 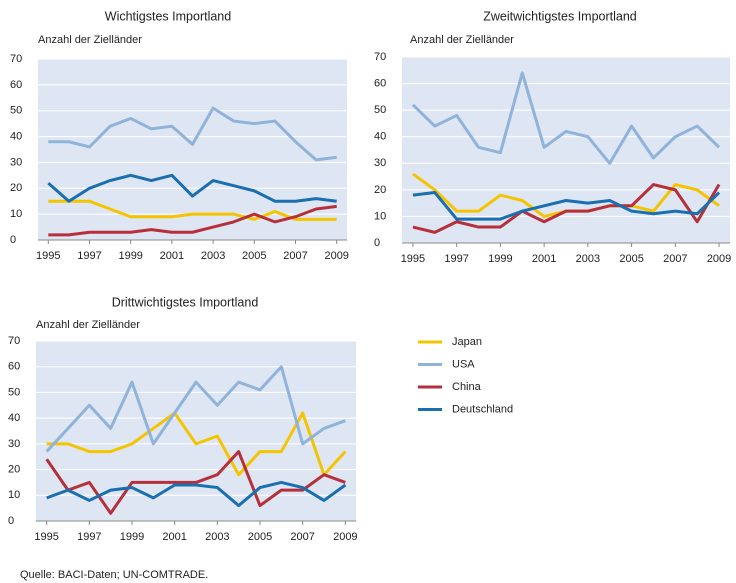 What do you see at coordinates (185, 302) in the screenshot?
I see `chart-title: Drittwichtigstes Importland` at bounding box center [185, 302].